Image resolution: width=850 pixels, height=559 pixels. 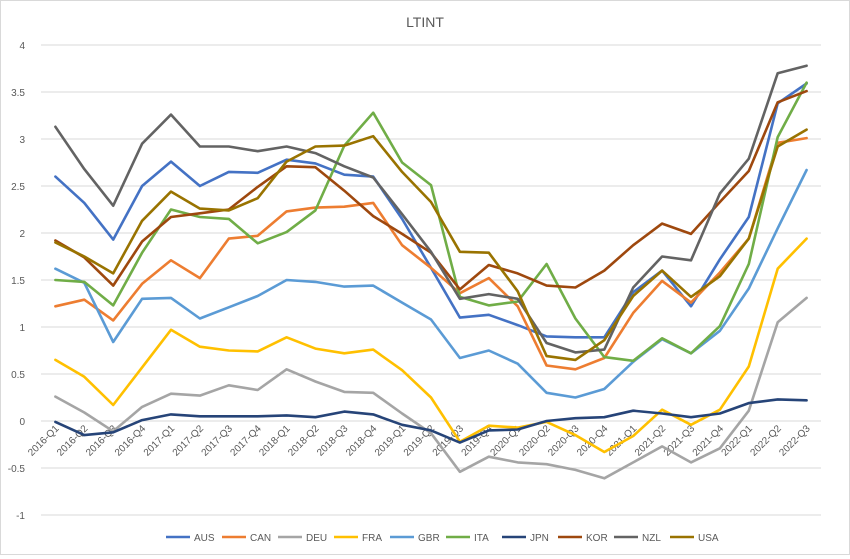 What do you see at coordinates (22, 234) in the screenshot?
I see `y-tick-label: 2` at bounding box center [22, 234].